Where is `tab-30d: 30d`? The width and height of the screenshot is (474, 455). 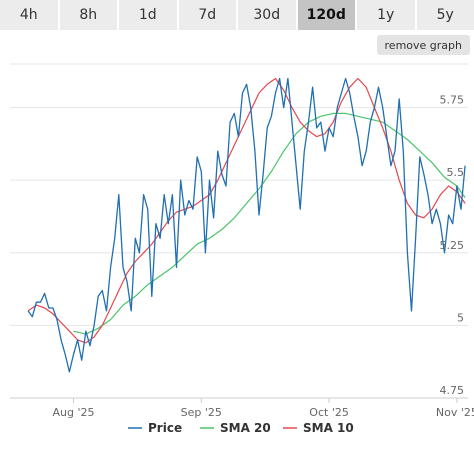 tab-30d: 30d is located at coordinates (268, 15).